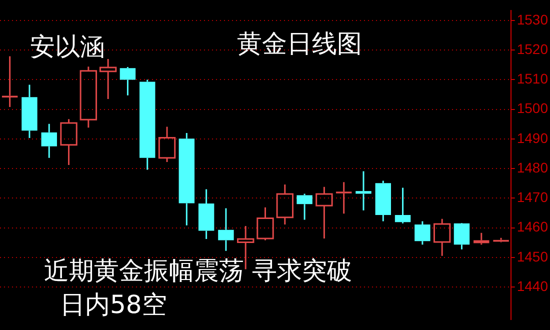 The height and width of the screenshot is (330, 550). Describe the element at coordinates (532, 138) in the screenshot. I see `y-tick-label: 1490` at that location.